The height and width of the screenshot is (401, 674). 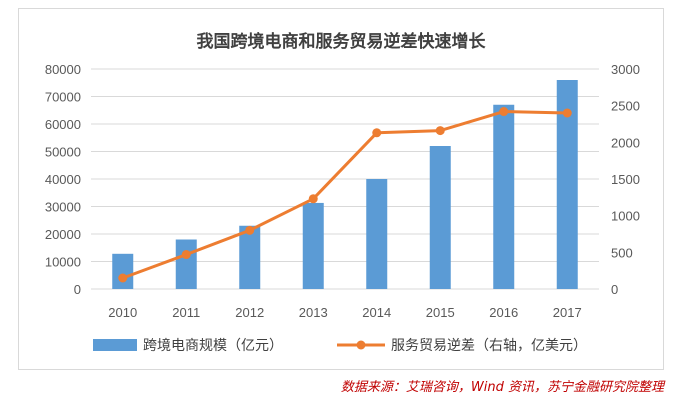 What do you see at coordinates (213, 346) in the screenshot?
I see `legend-bar-label: 跨境电商规模（亿元）` at bounding box center [213, 346].